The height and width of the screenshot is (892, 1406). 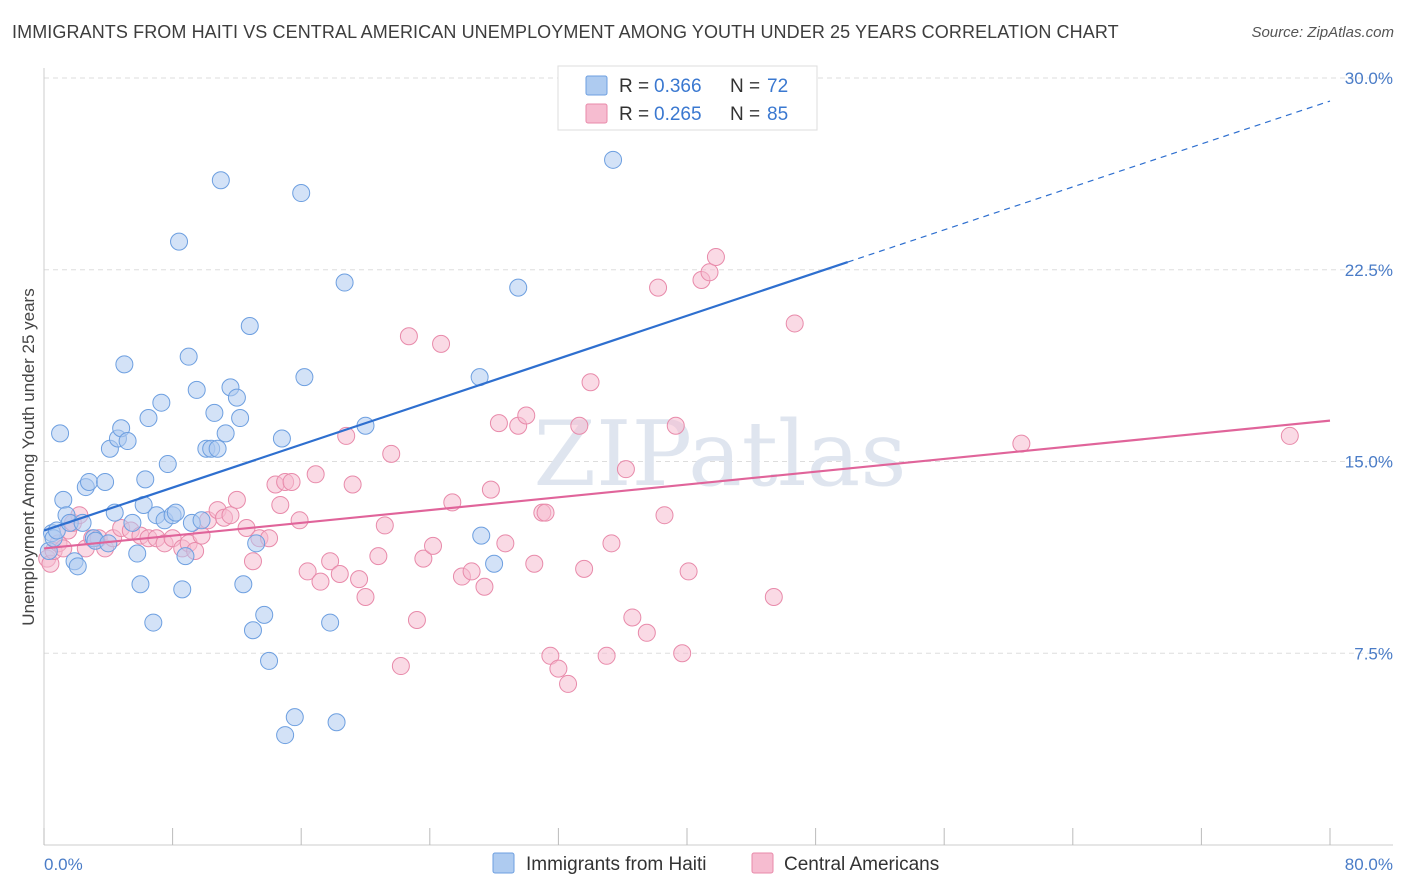 What do you see at coordinates (1369, 462) in the screenshot?
I see `y-tick-label: 15.0%` at bounding box center [1369, 462].